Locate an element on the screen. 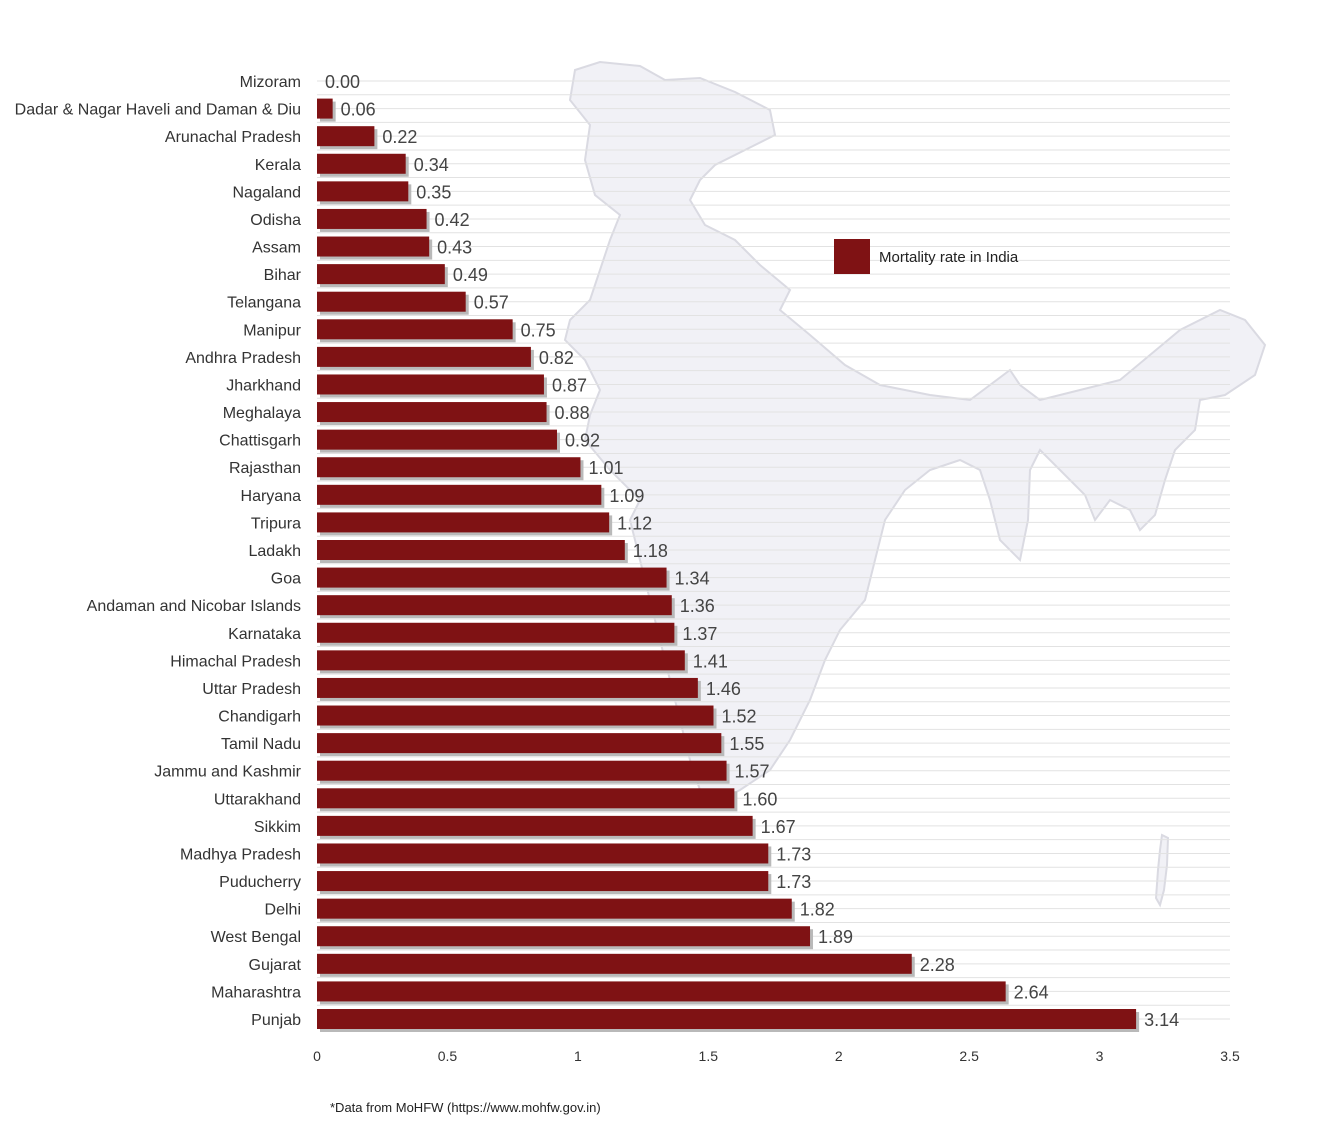 Image resolution: width=1337 pixels, height=1127 pixels. category-label: Himachal Pradesh is located at coordinates (235, 661).